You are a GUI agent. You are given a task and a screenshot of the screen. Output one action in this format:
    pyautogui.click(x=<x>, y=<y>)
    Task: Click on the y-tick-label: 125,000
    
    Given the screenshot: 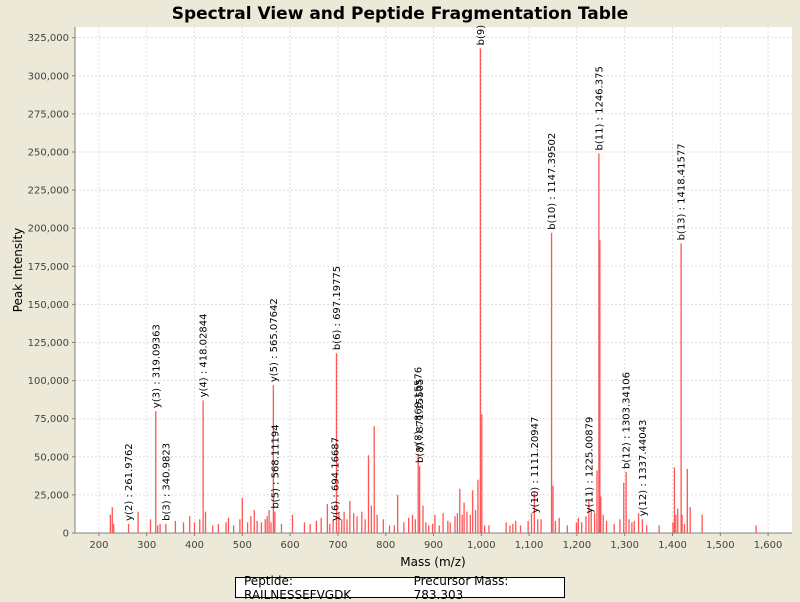 What is the action you would take?
    pyautogui.click(x=48, y=343)
    